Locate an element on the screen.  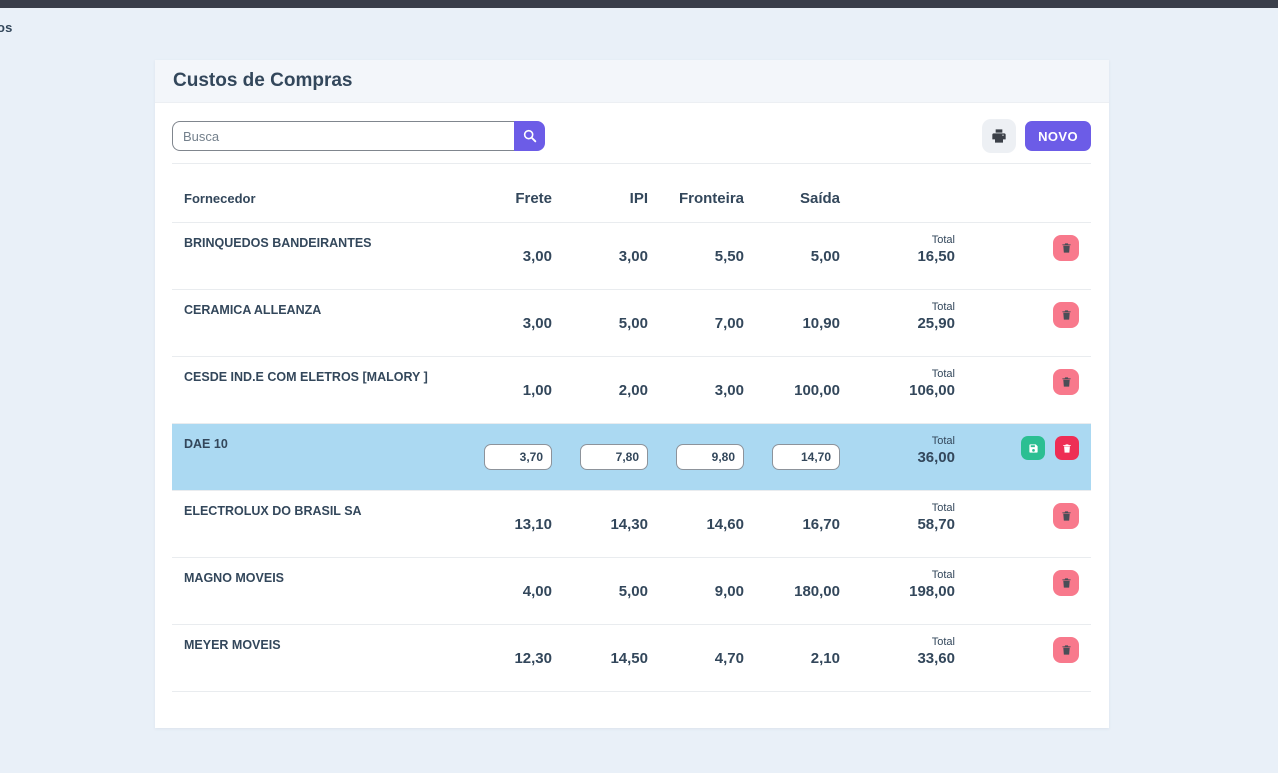
column-header-saida: Saída is located at coordinates (819, 198).